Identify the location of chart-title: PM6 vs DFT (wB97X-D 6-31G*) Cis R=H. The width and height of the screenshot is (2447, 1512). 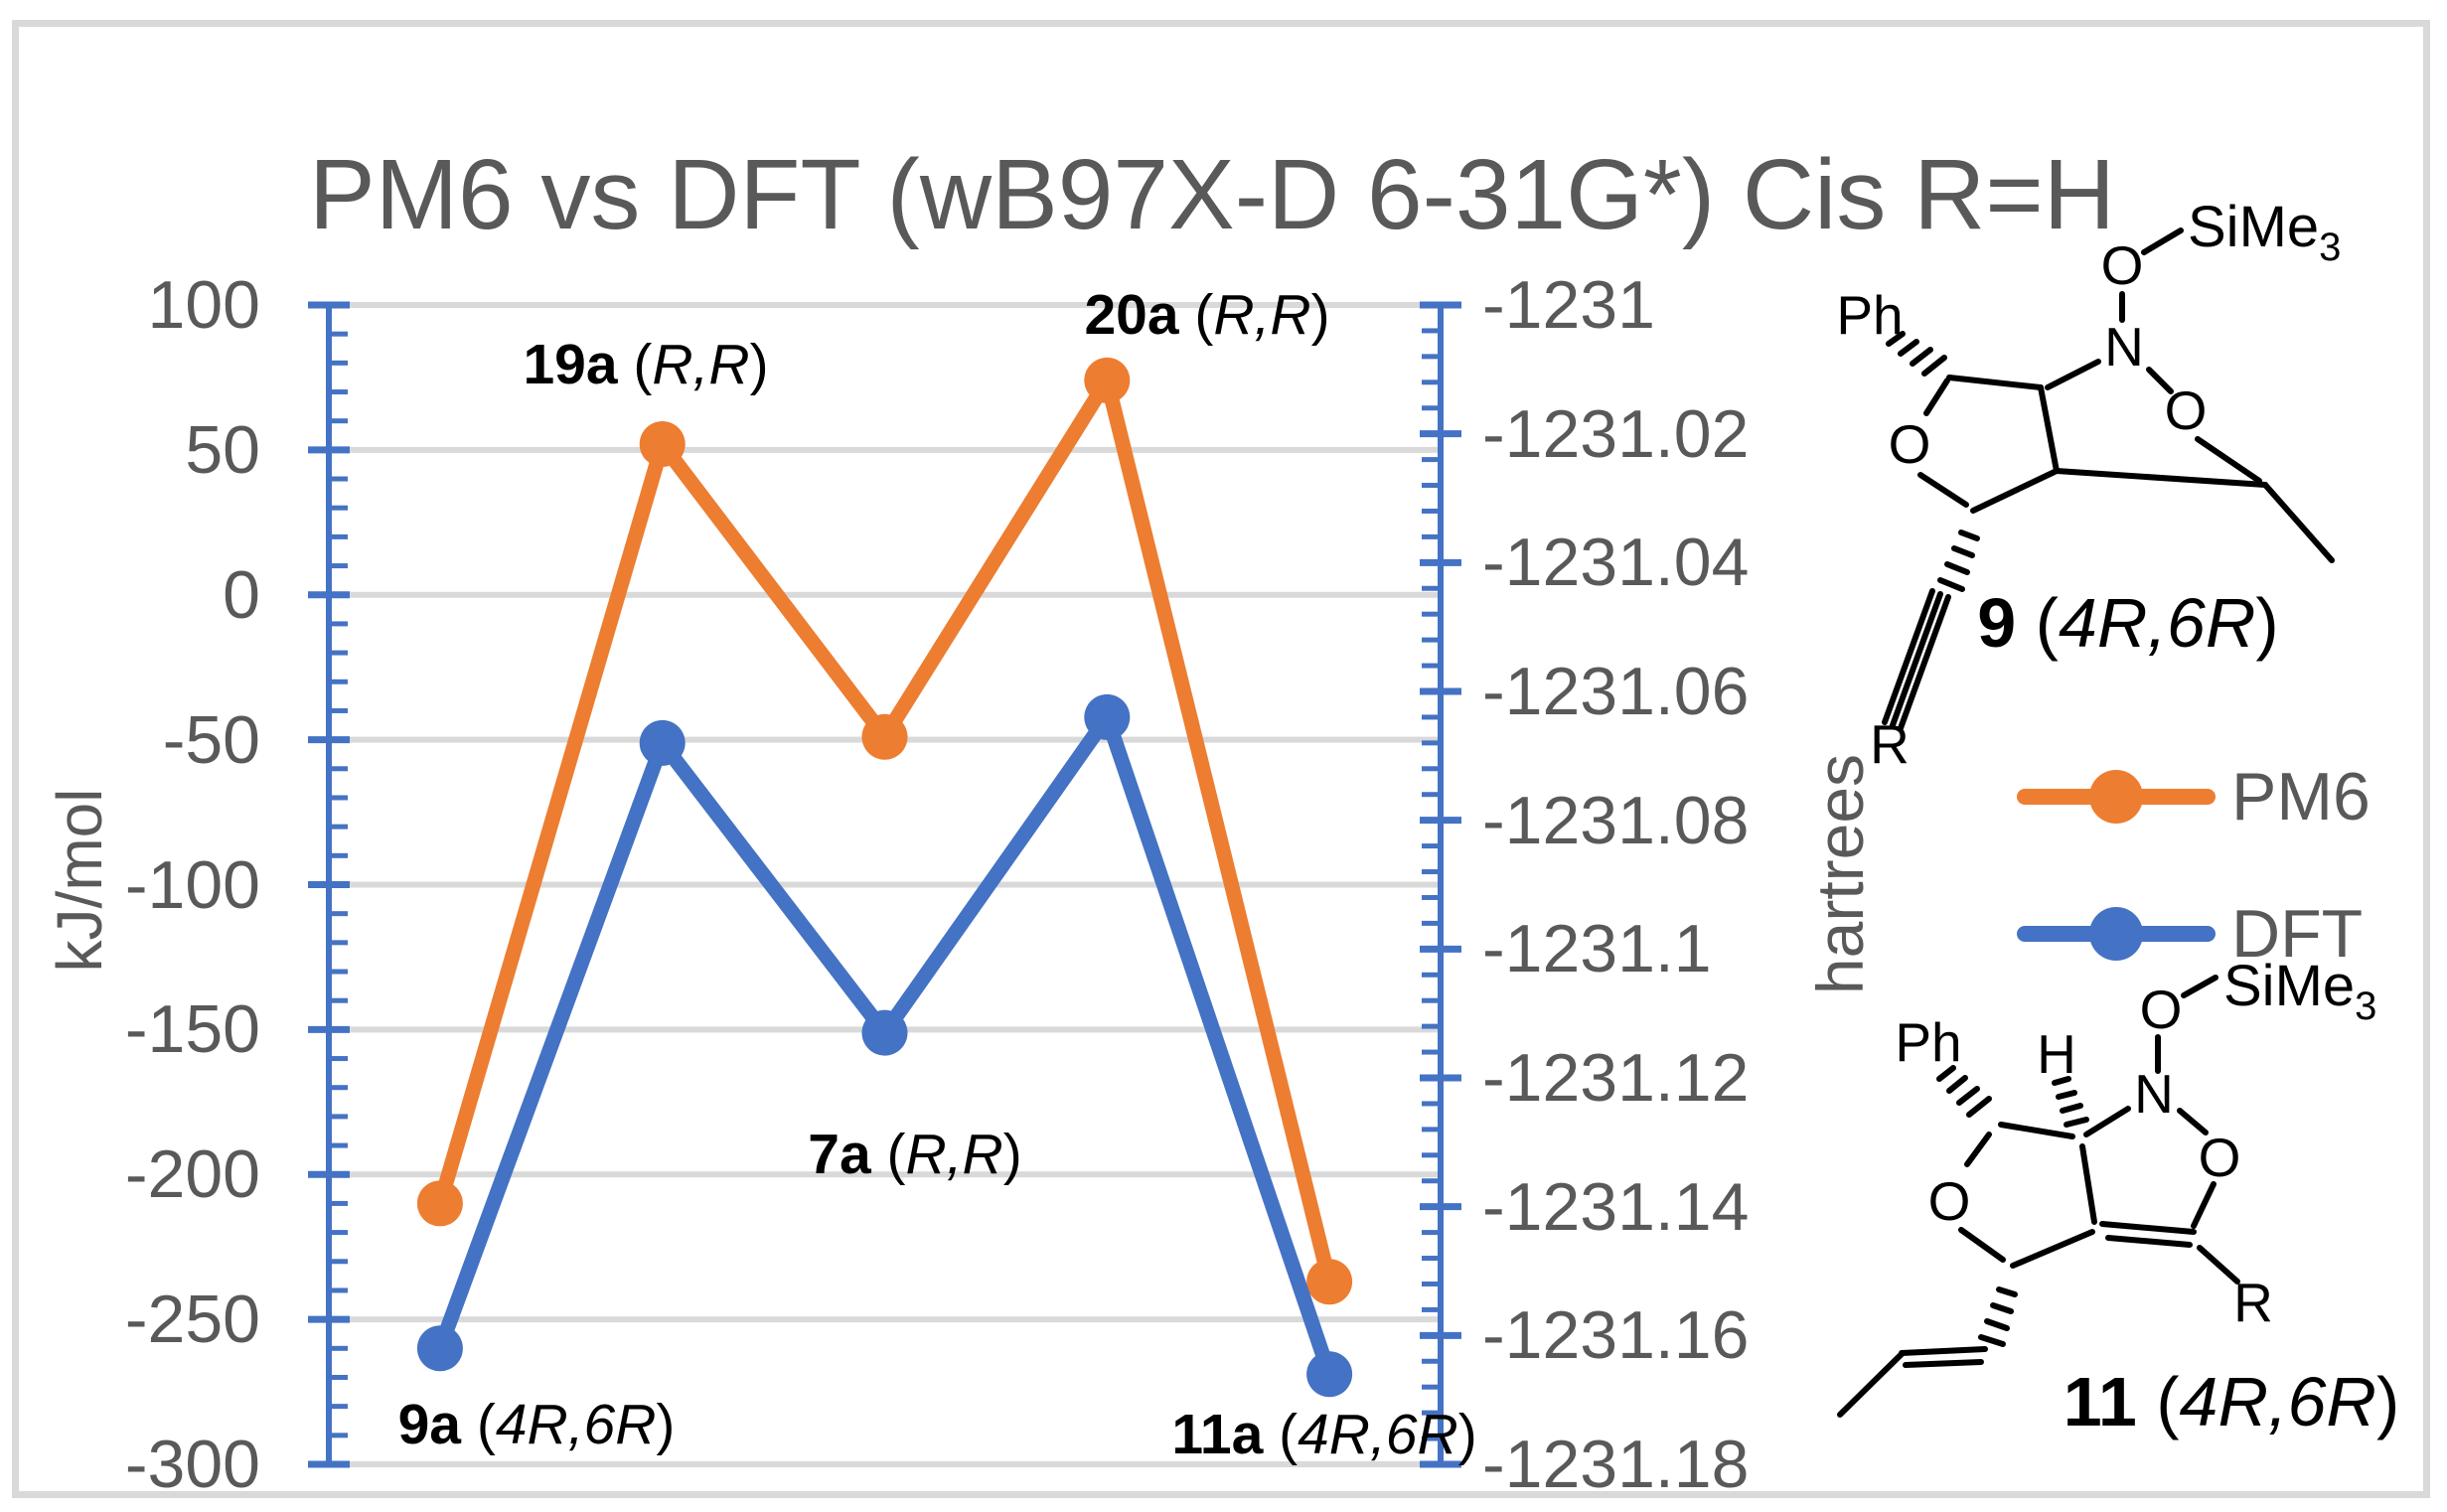
(1212, 194).